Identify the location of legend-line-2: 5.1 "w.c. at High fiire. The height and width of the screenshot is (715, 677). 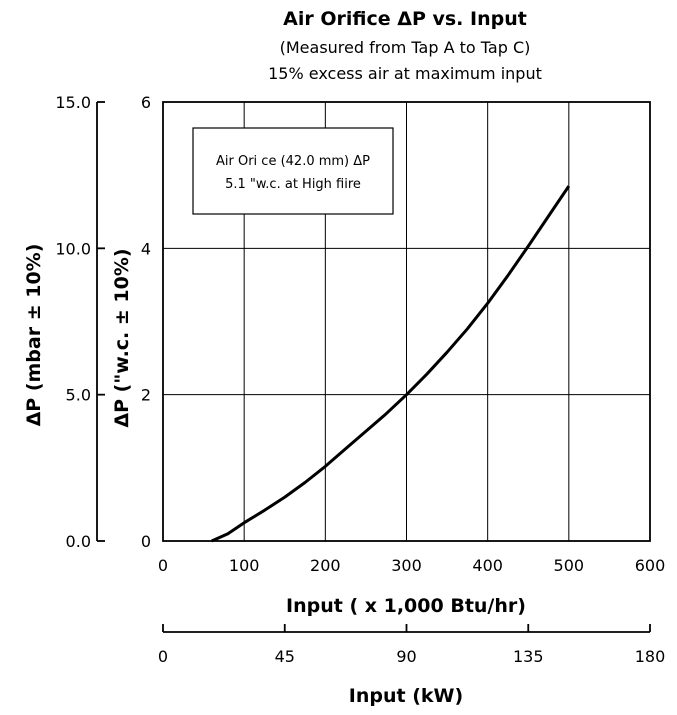
(293, 184).